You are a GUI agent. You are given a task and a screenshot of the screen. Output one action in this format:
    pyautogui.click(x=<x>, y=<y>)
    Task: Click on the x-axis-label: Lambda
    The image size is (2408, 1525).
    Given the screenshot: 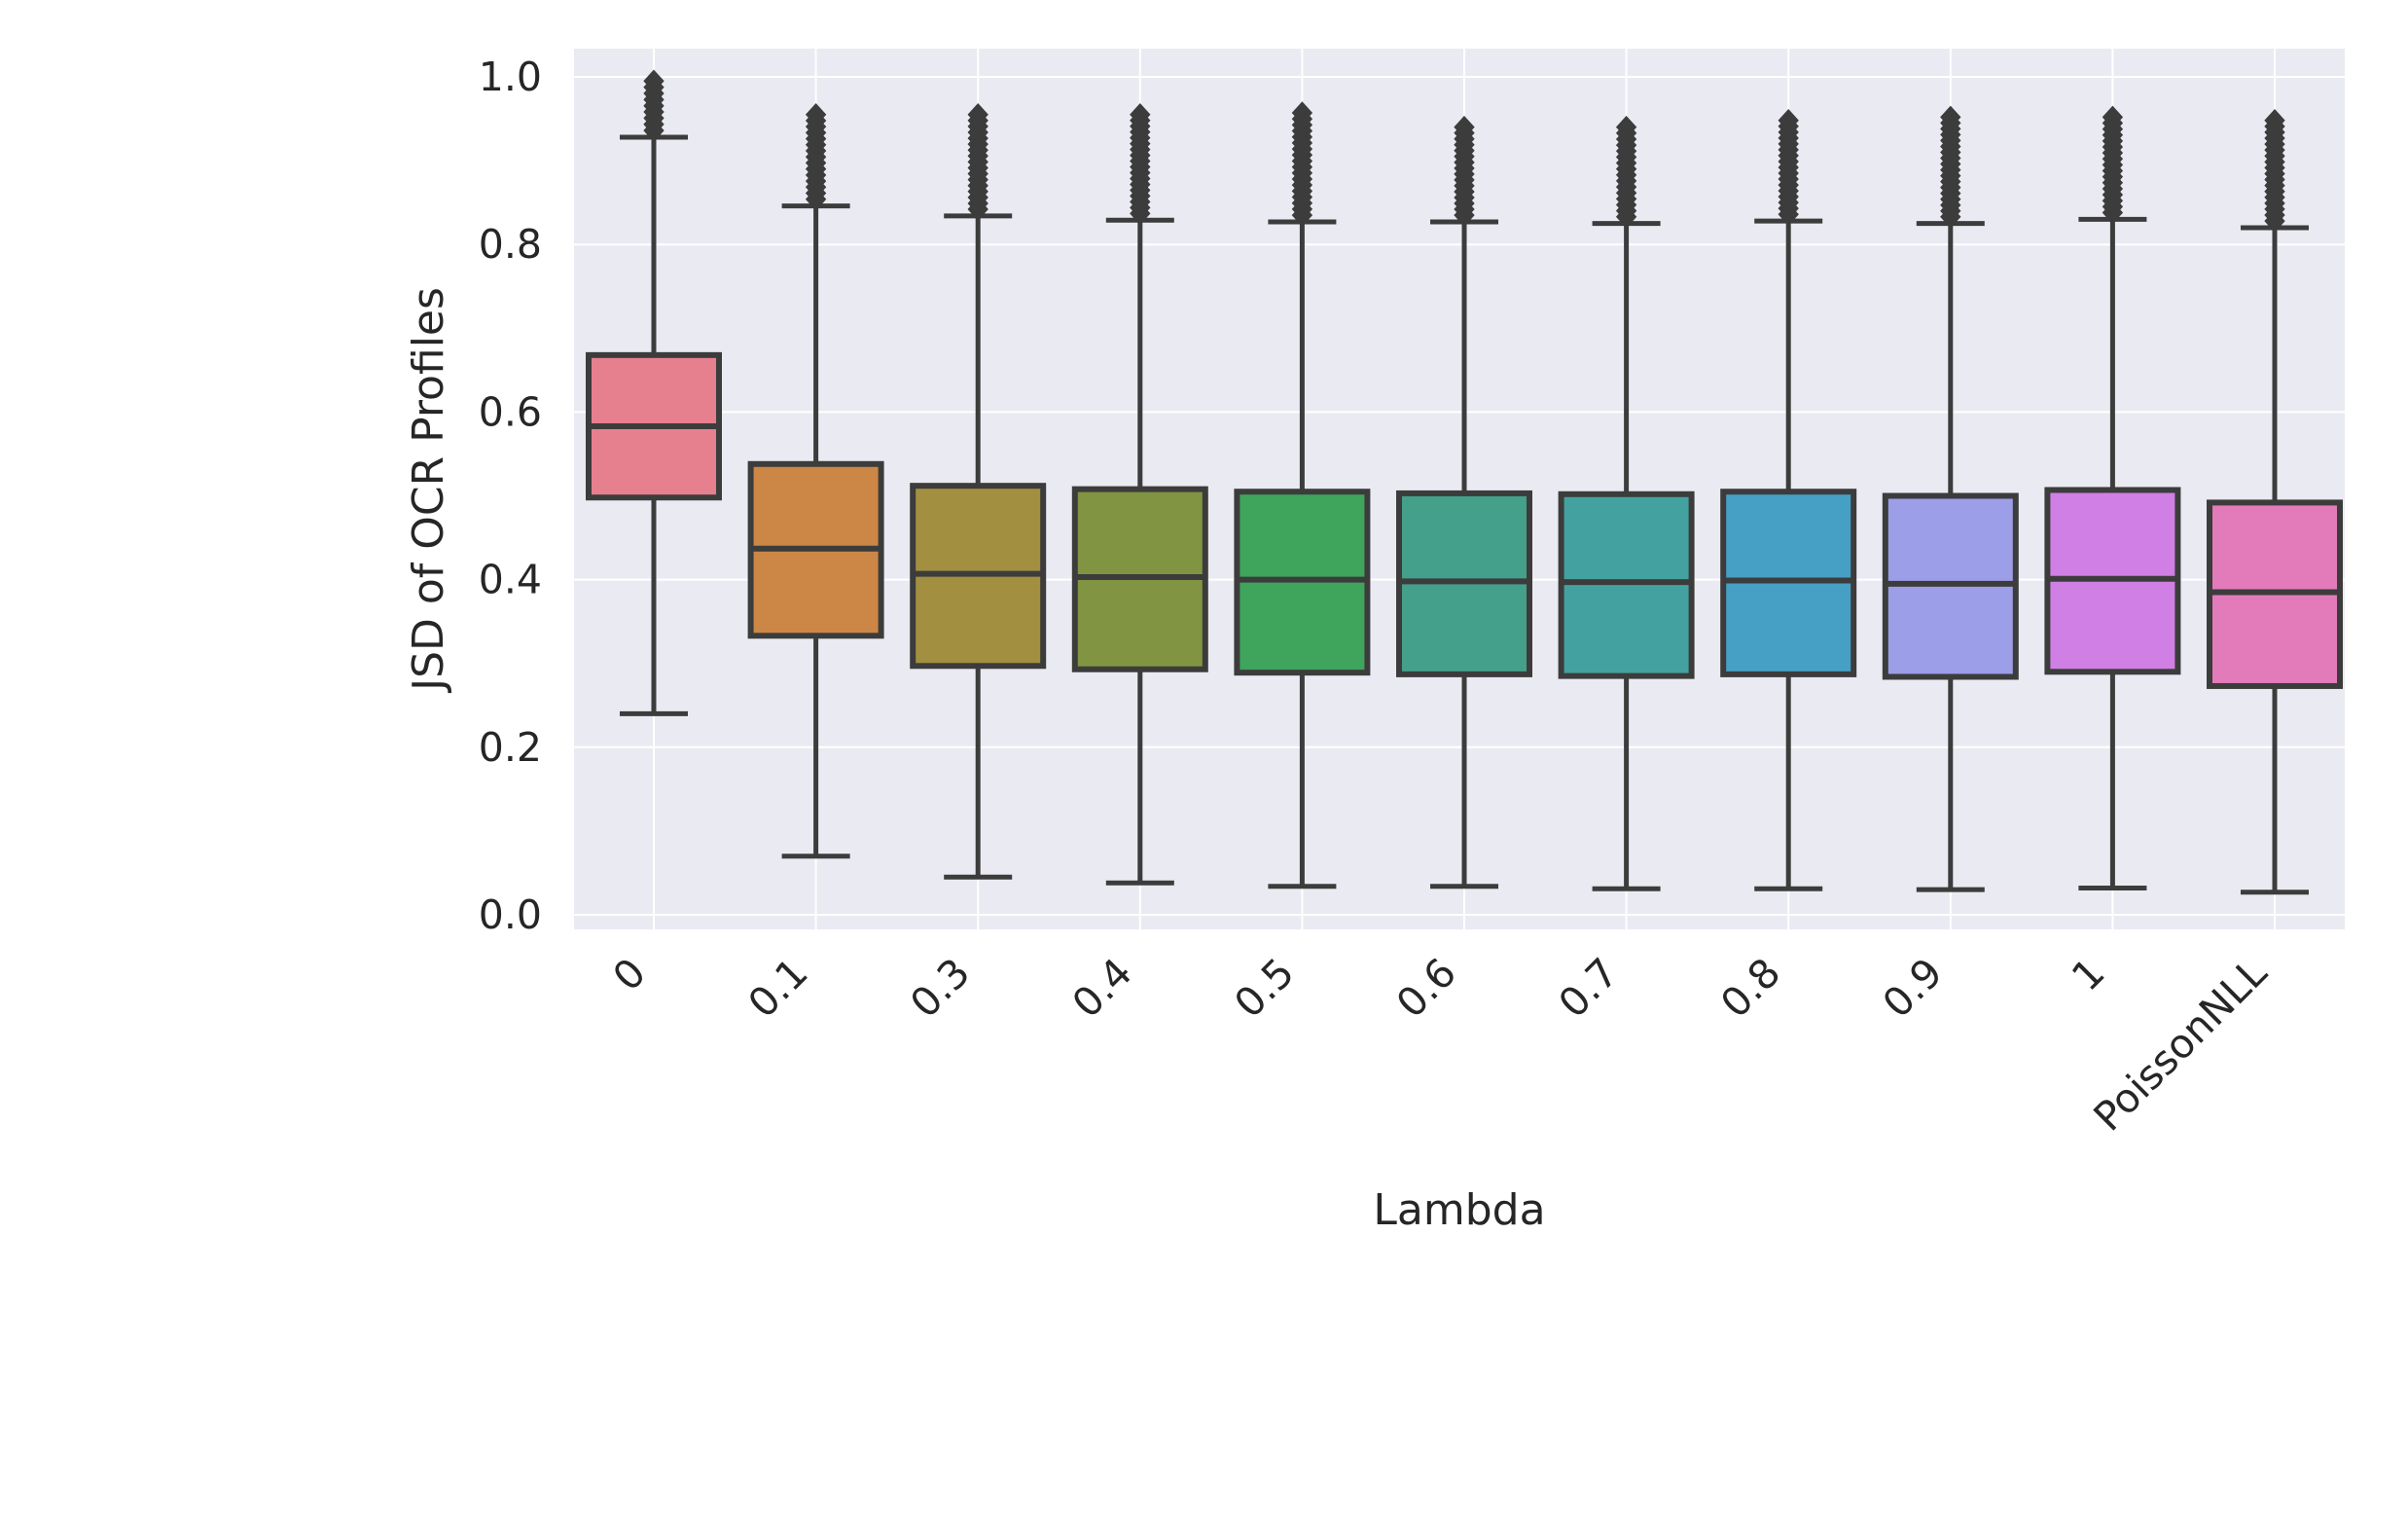 What is the action you would take?
    pyautogui.click(x=1459, y=1210)
    